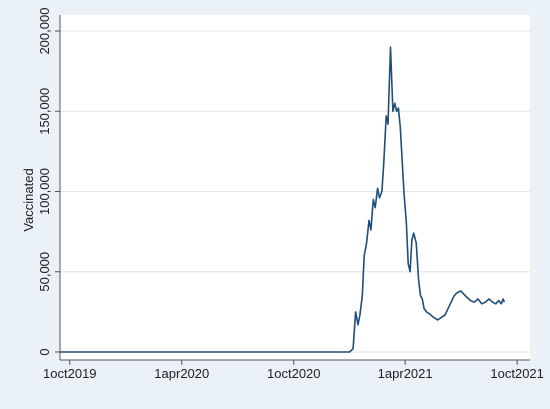 This screenshot has width=550, height=409. Describe the element at coordinates (405, 373) in the screenshot. I see `x-tick-label: 1apr2021` at that location.